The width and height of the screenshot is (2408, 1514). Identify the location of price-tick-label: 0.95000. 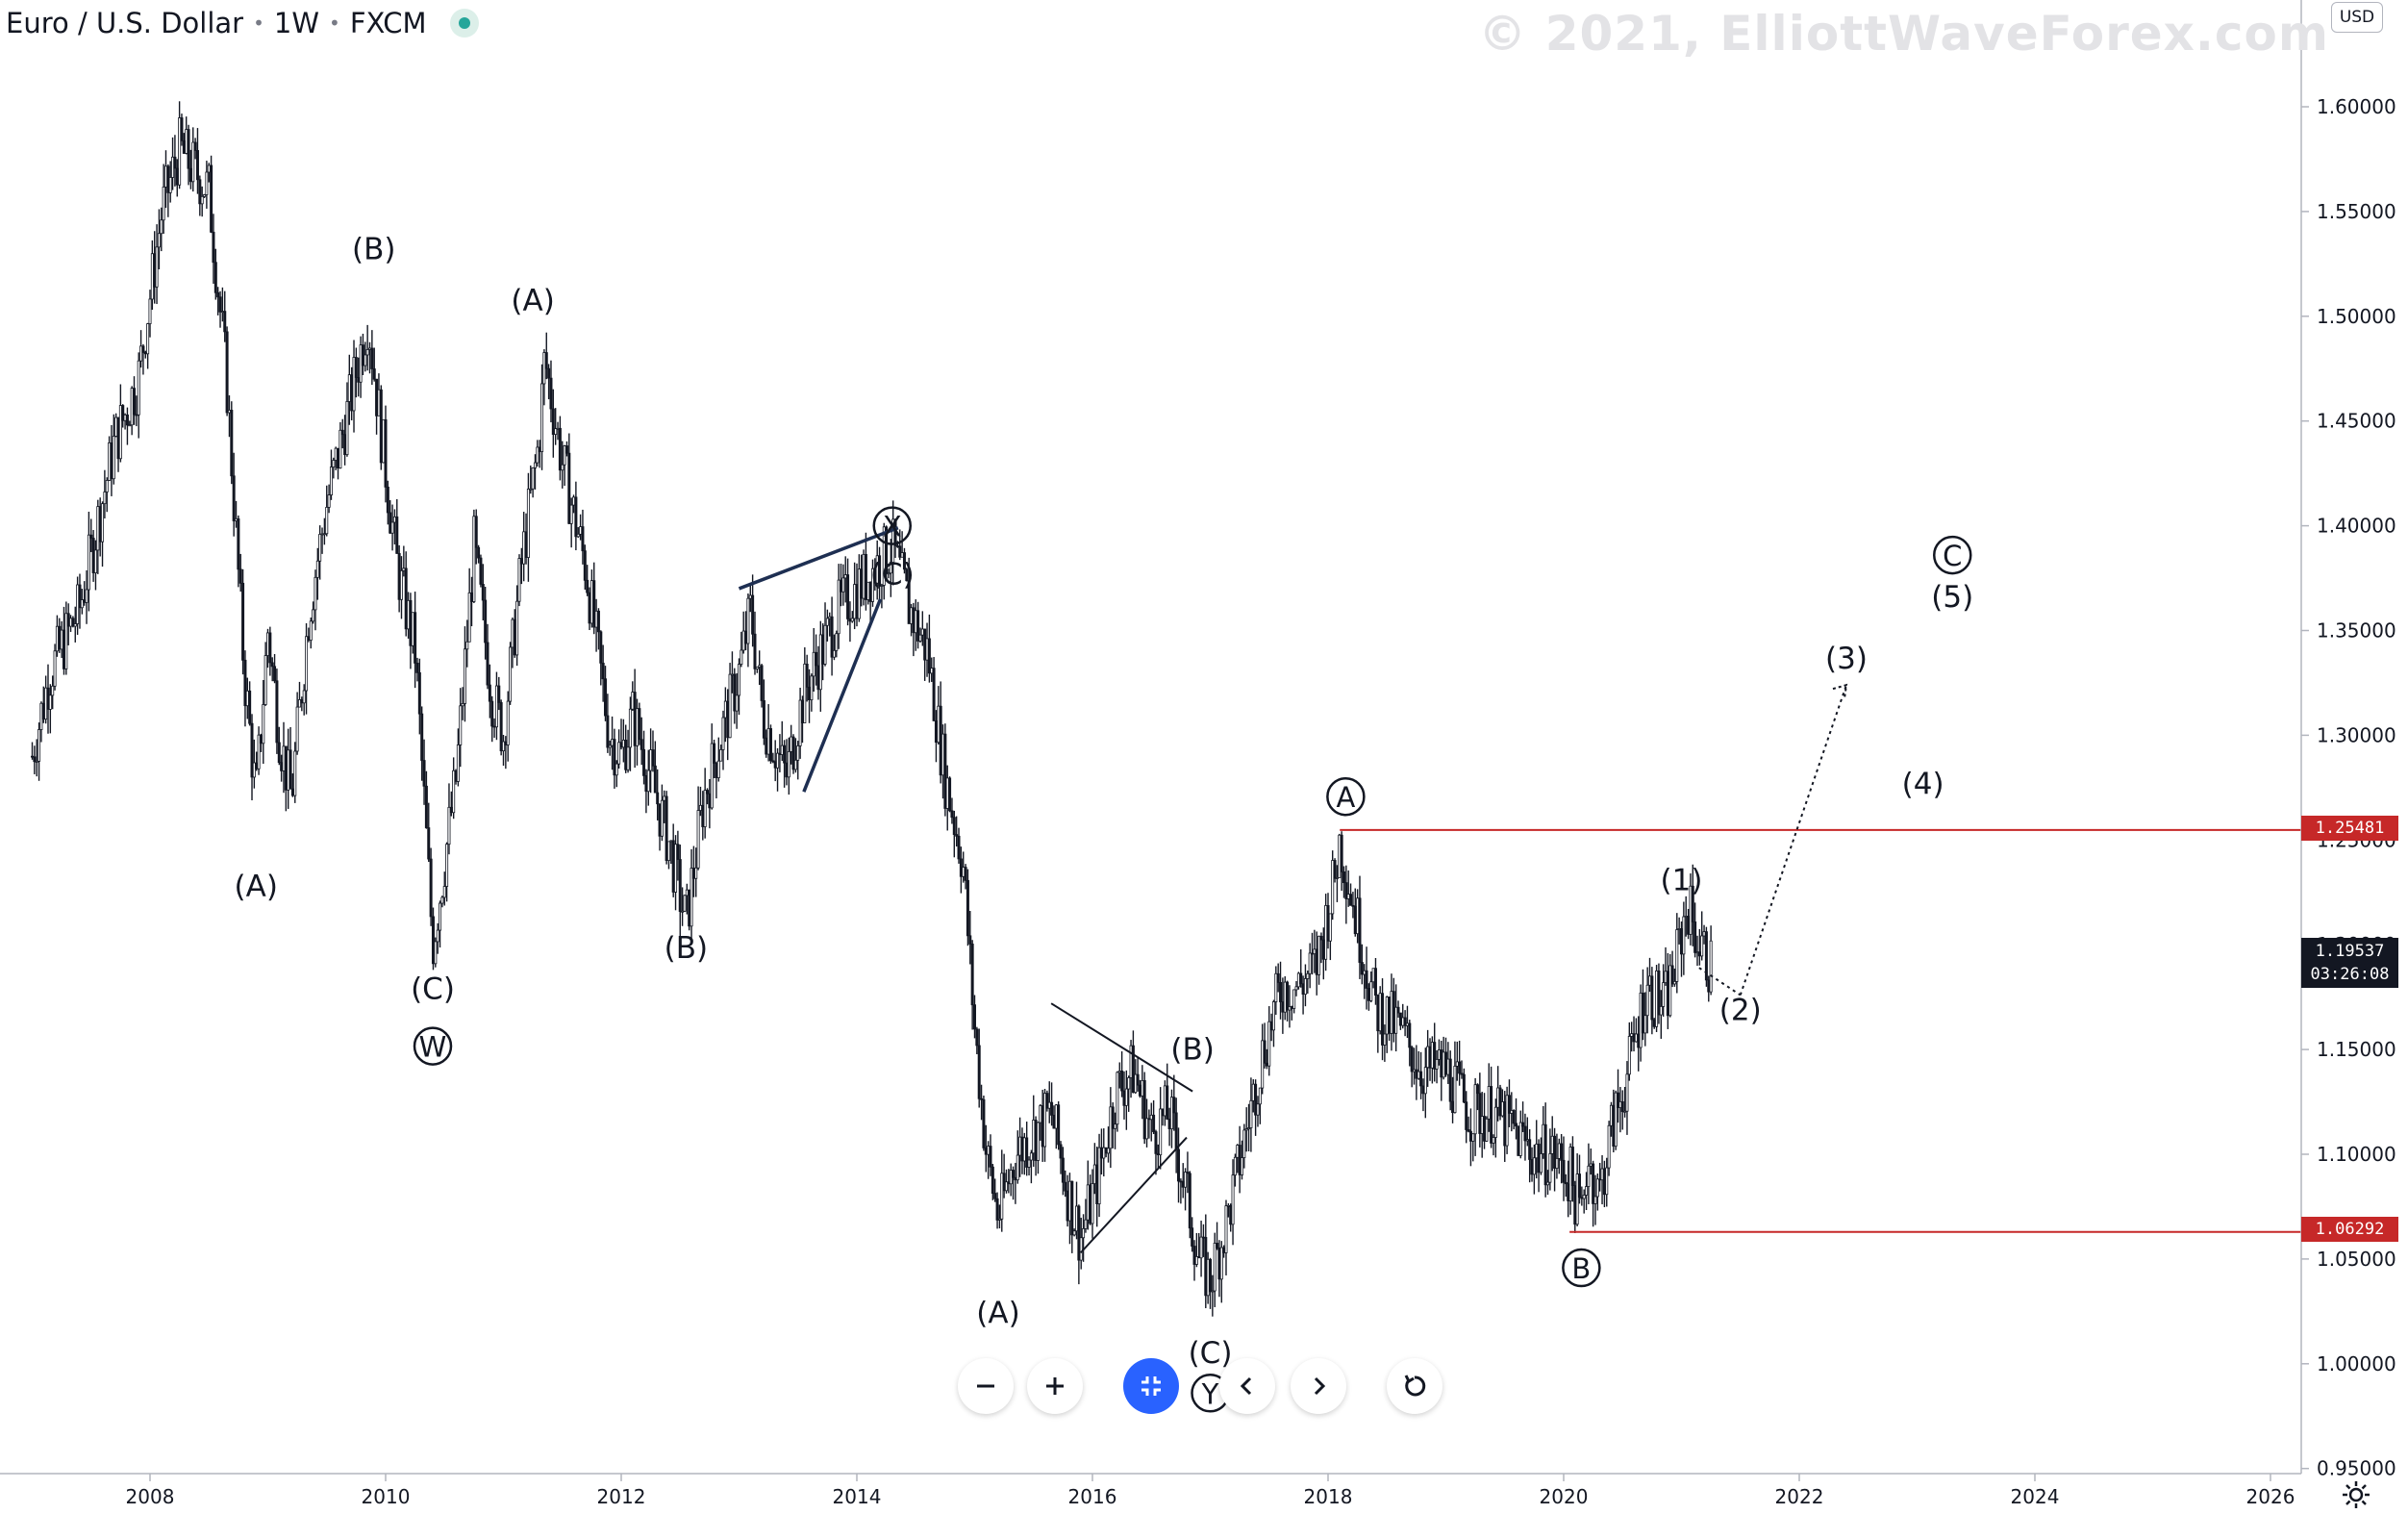
(2356, 1468).